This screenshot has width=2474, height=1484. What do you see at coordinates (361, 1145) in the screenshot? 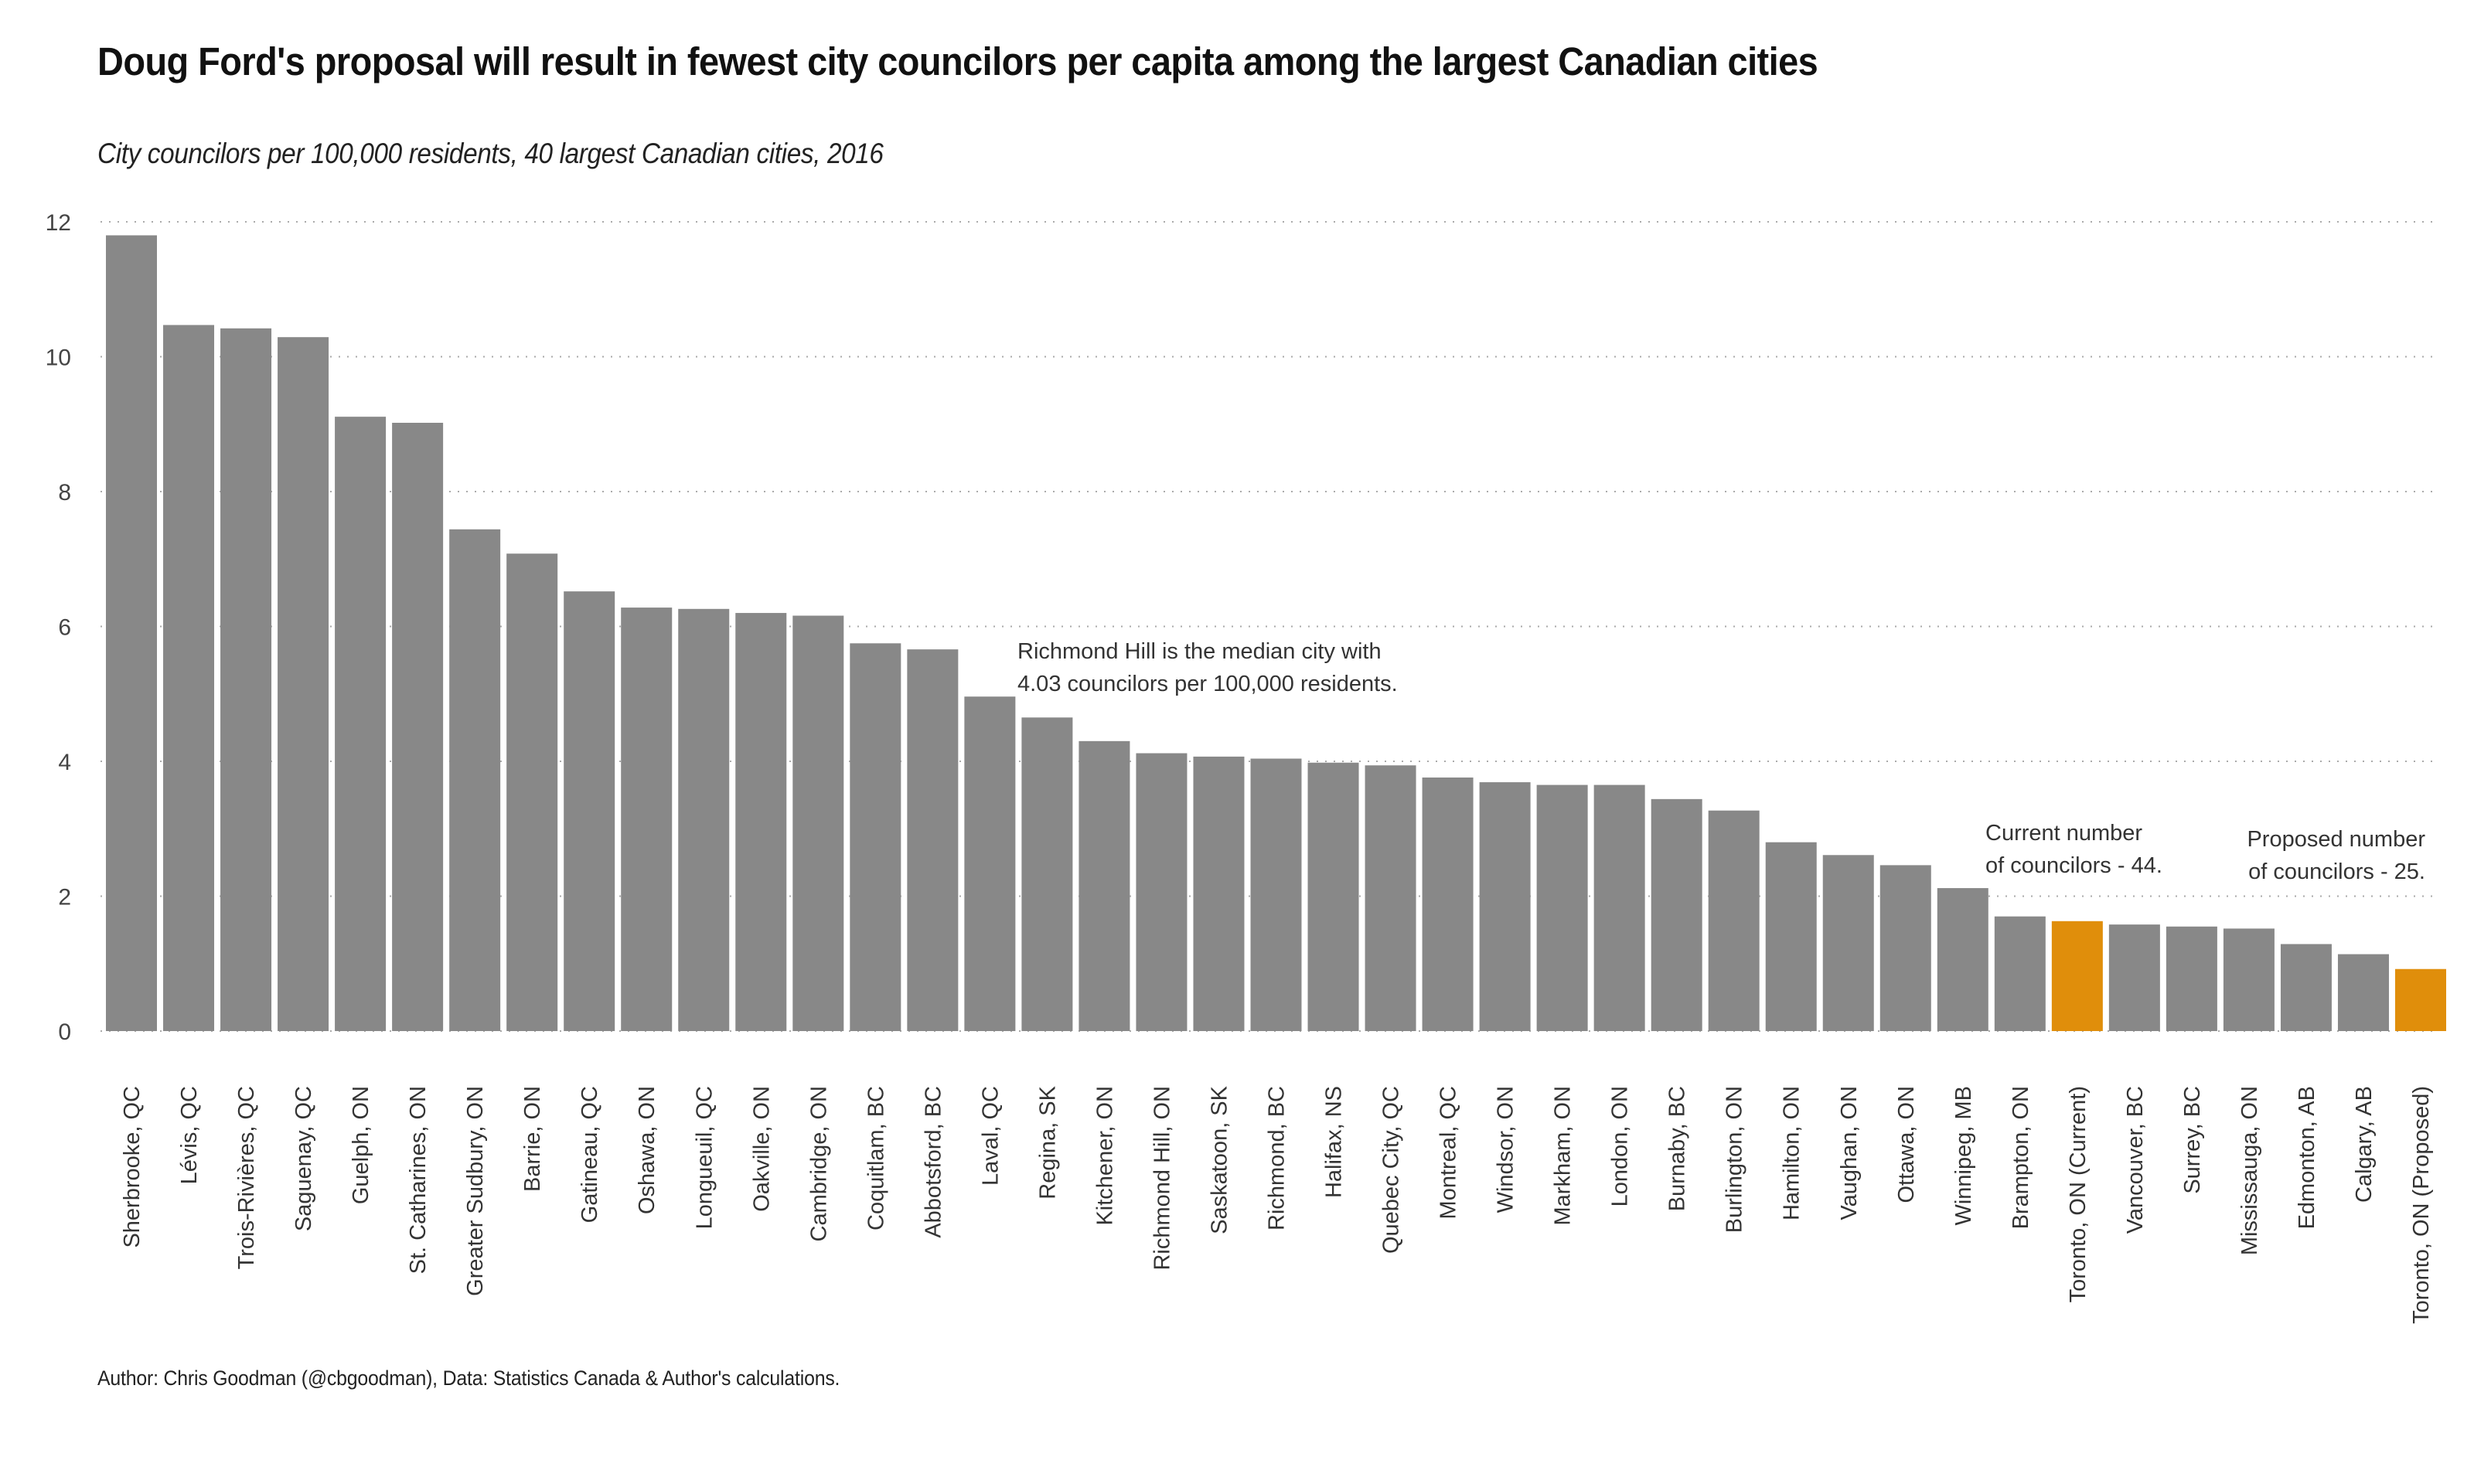
I see `x-tick-label: Guelph, ON` at bounding box center [361, 1145].